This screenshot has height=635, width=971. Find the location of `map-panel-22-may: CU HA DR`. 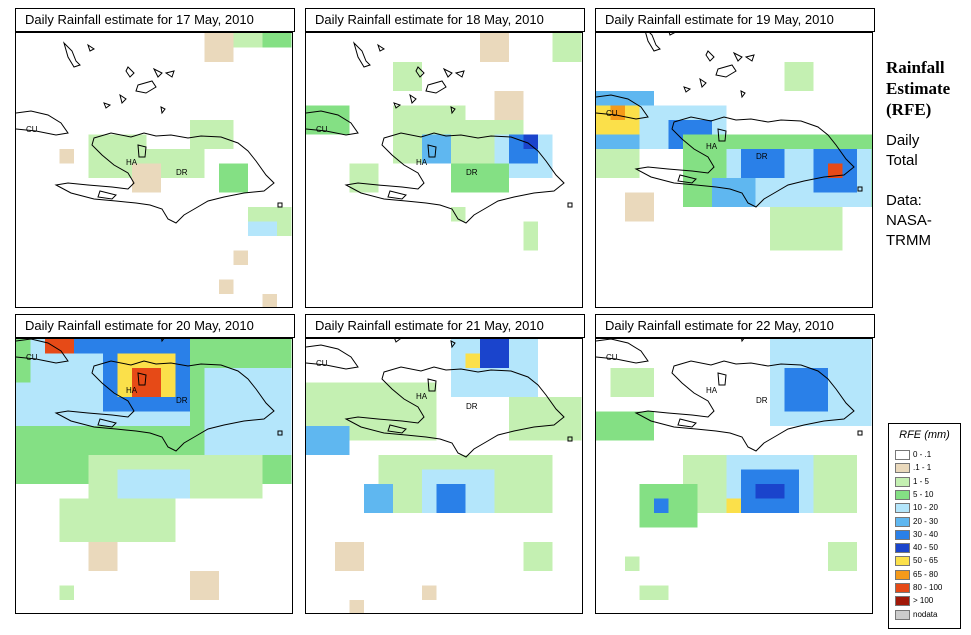

map-panel-22-may: CU HA DR is located at coordinates (734, 476).